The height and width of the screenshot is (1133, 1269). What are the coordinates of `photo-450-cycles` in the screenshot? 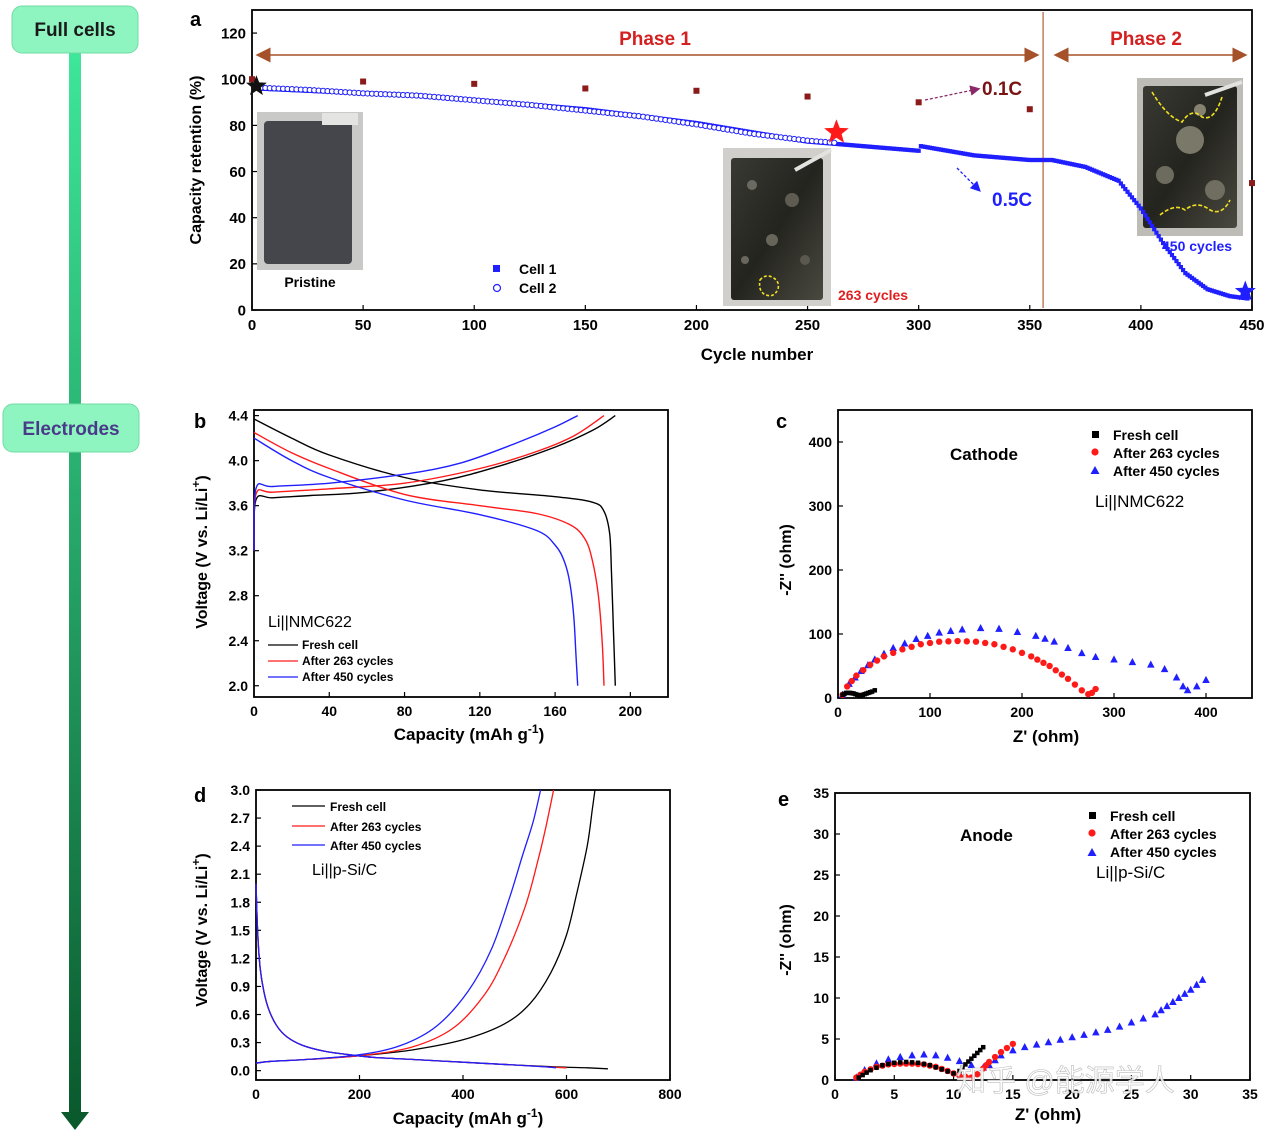 It's located at (1190, 157).